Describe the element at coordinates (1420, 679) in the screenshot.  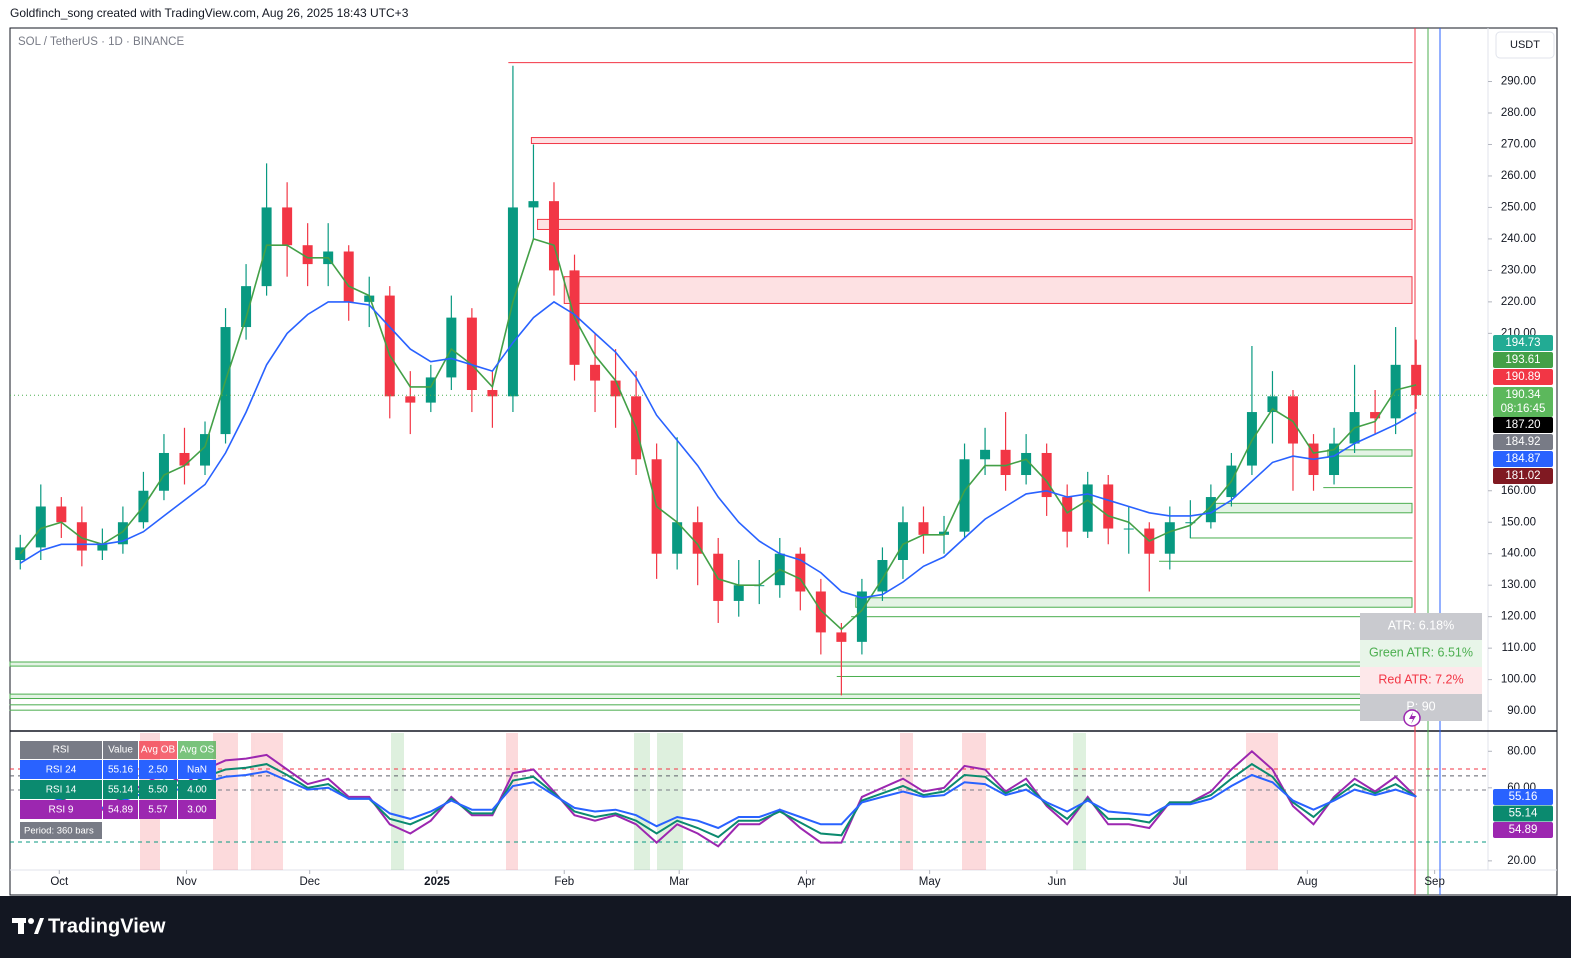
I see `annotation: Red ATR: 7.2%` at that location.